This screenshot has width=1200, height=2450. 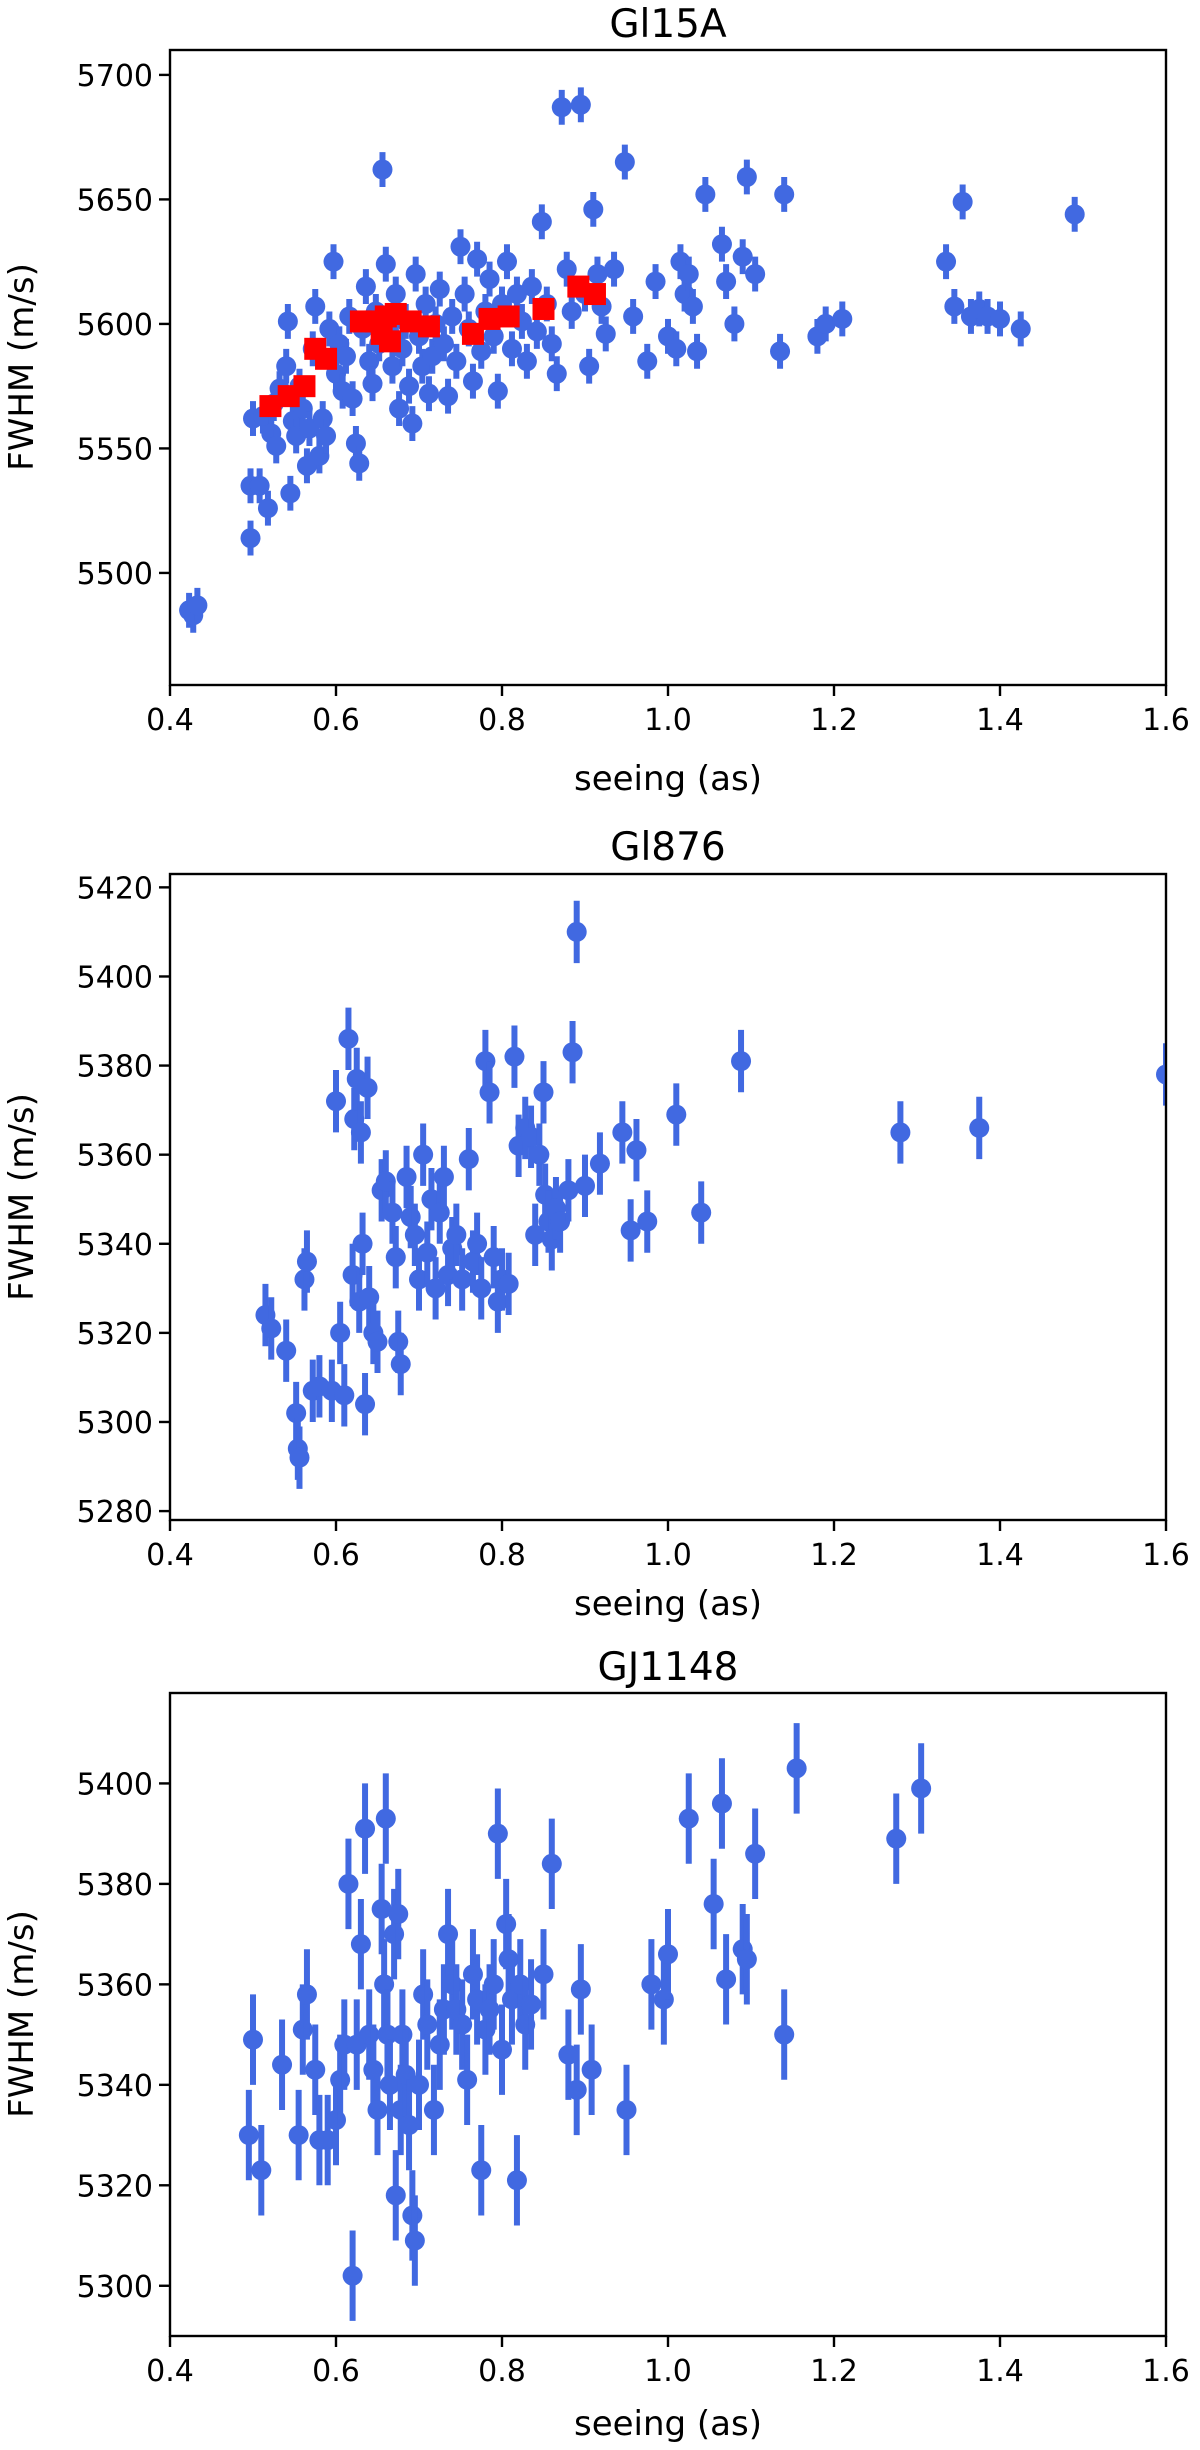 I want to click on x-axis-label: seeing (as), so click(x=668, y=779).